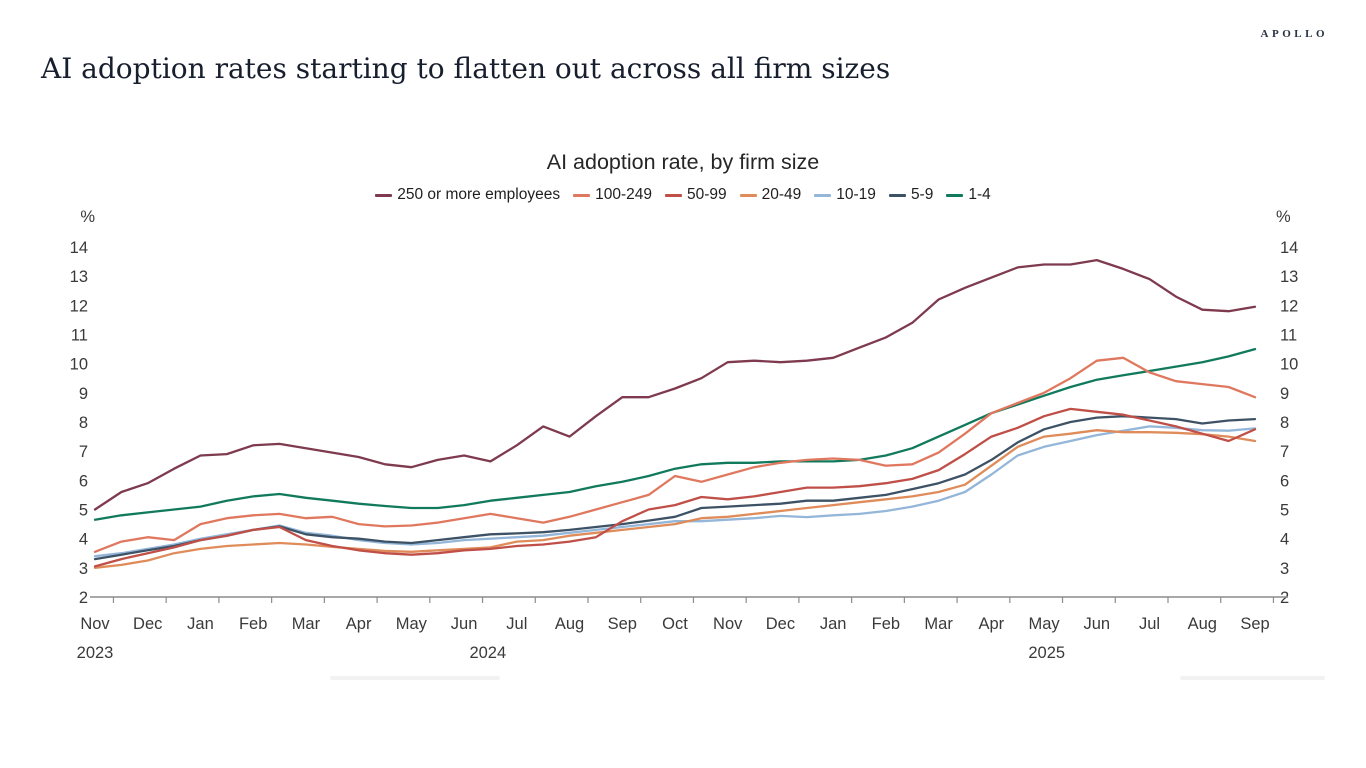 The height and width of the screenshot is (768, 1366). What do you see at coordinates (856, 194) in the screenshot?
I see `legend-label: 10-19` at bounding box center [856, 194].